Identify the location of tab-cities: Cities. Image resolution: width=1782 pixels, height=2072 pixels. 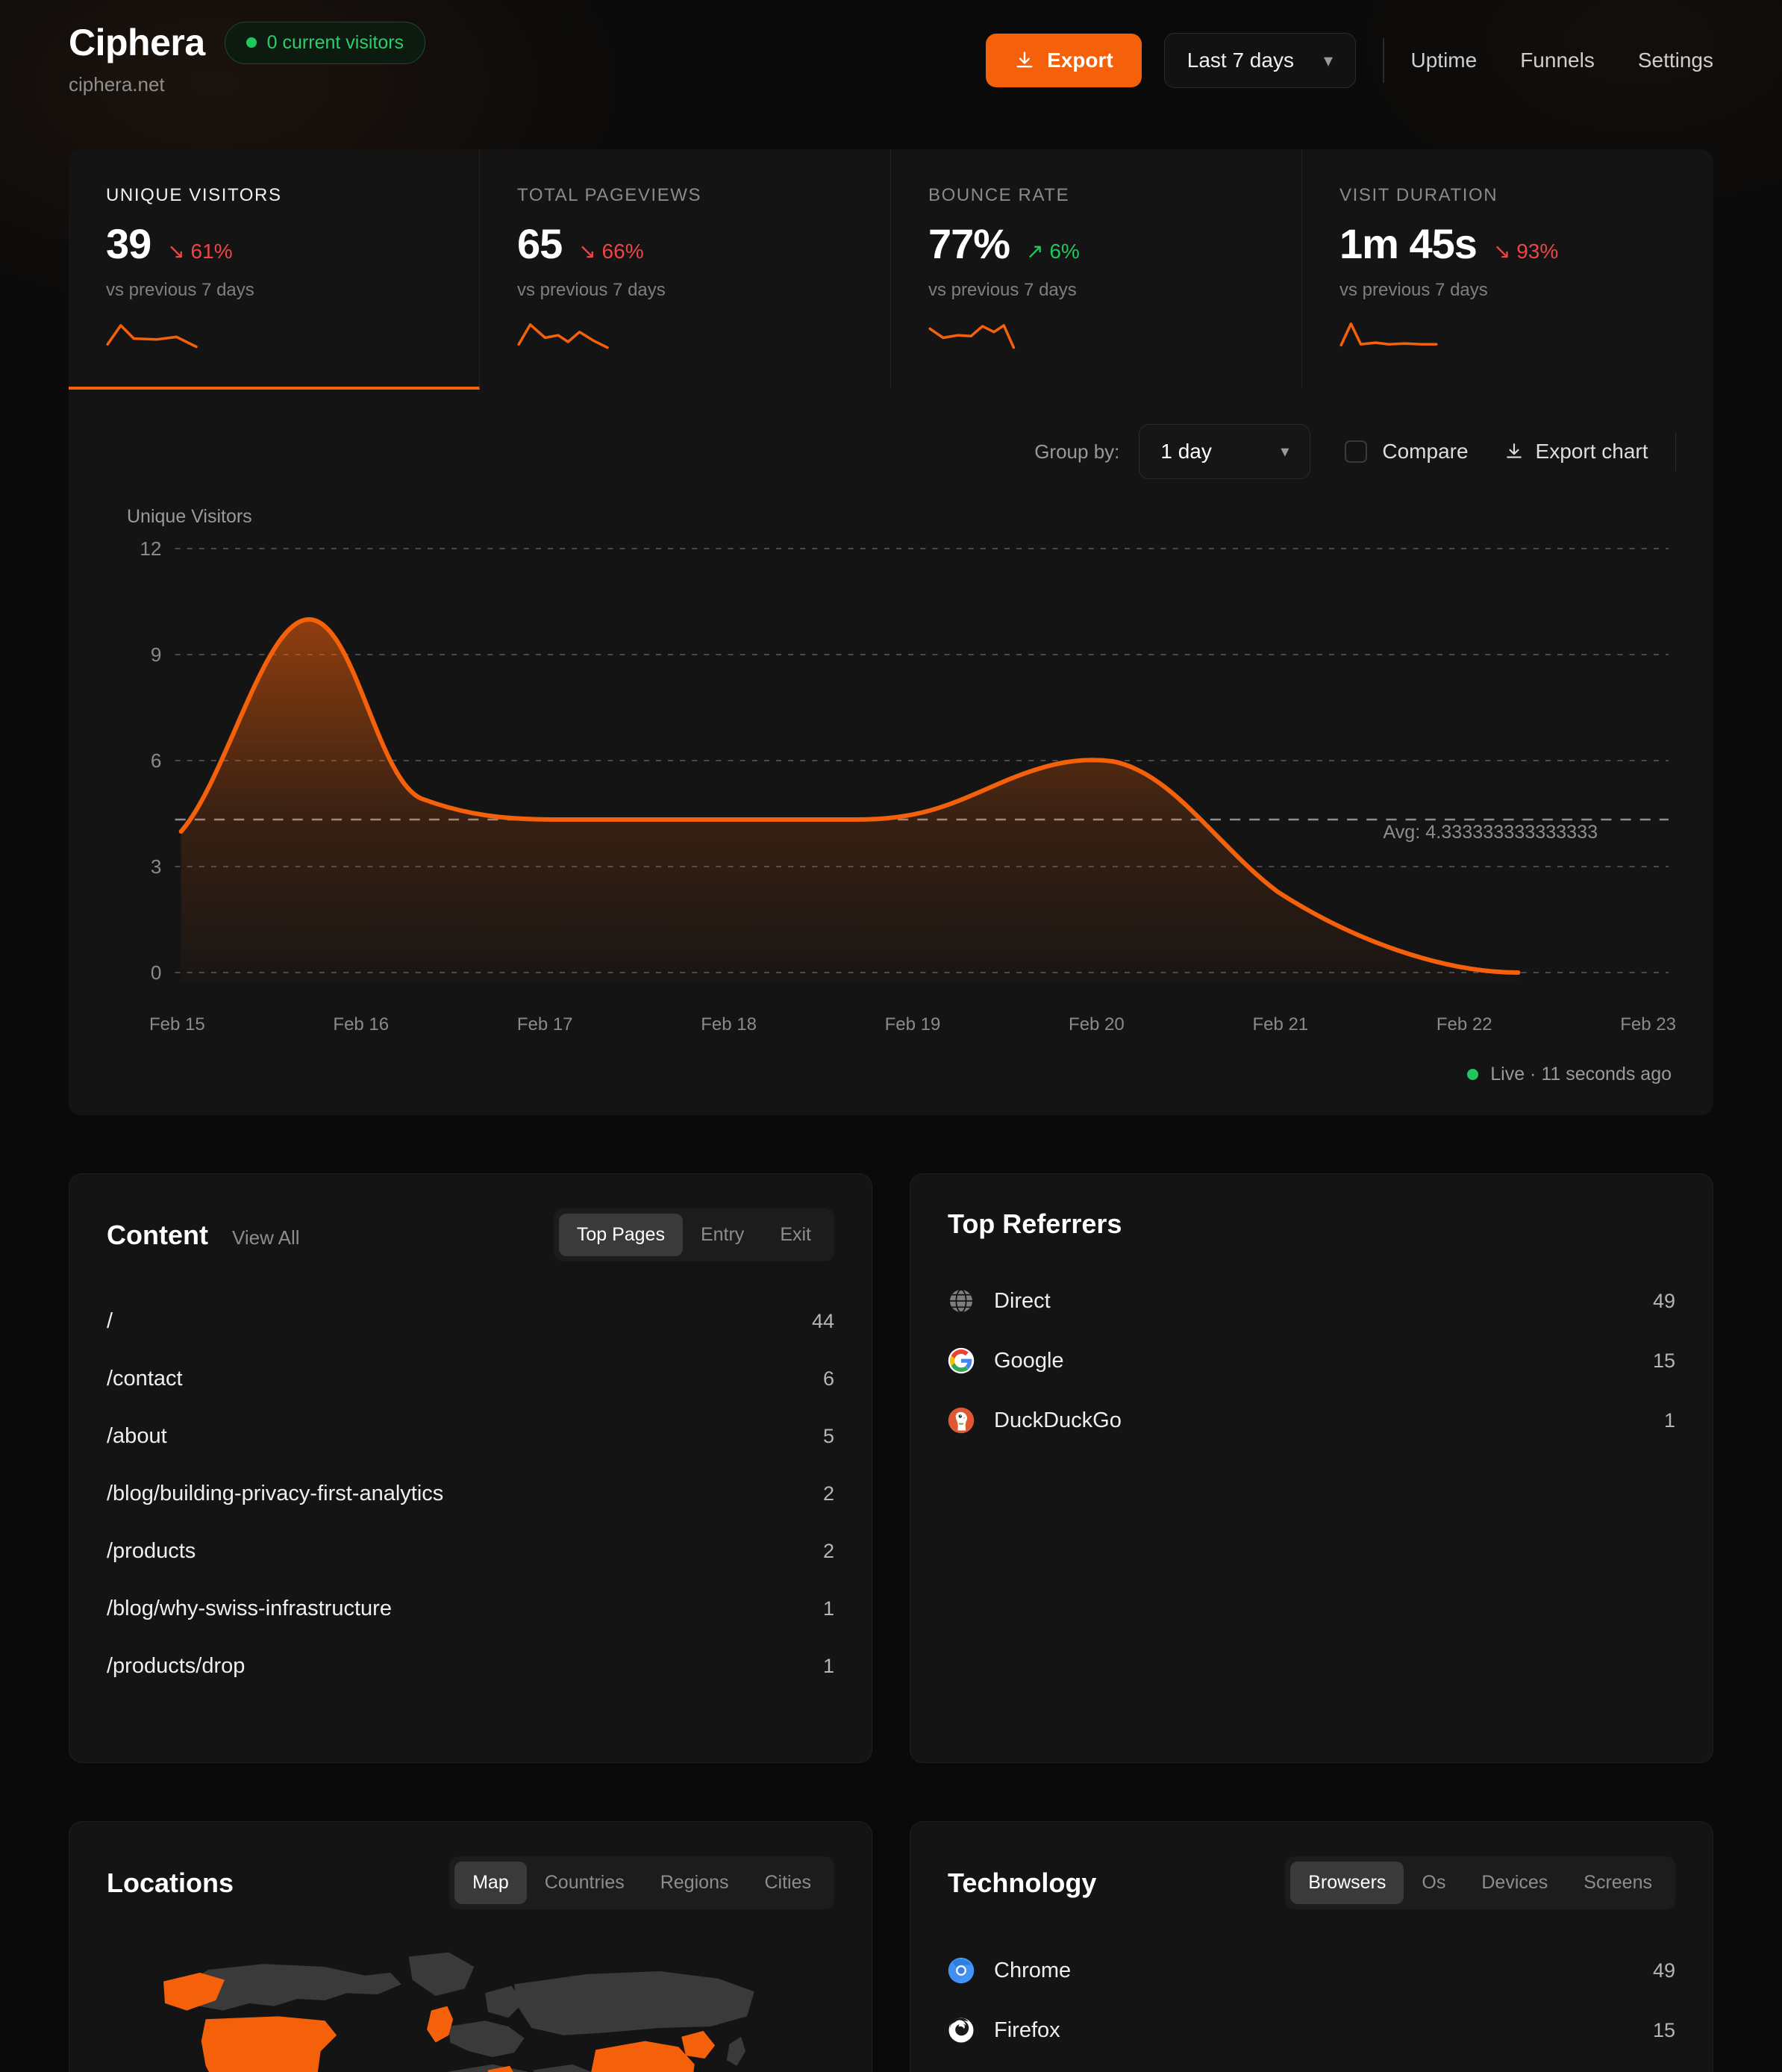
(787, 1883).